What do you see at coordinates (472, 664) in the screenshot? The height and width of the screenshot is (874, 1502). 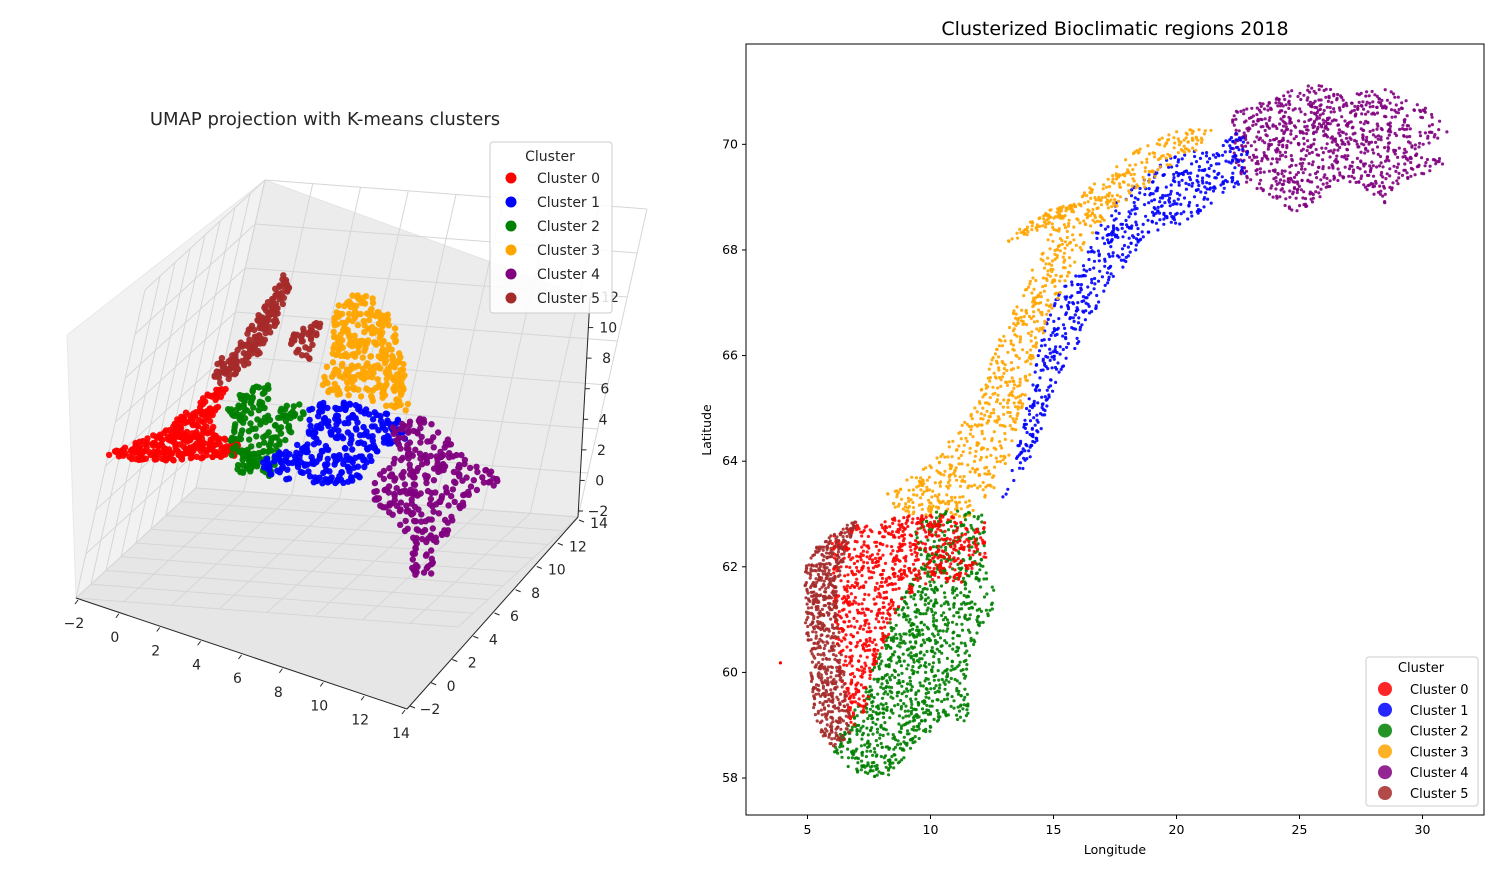 I see `umap-y-tick-label: 2` at bounding box center [472, 664].